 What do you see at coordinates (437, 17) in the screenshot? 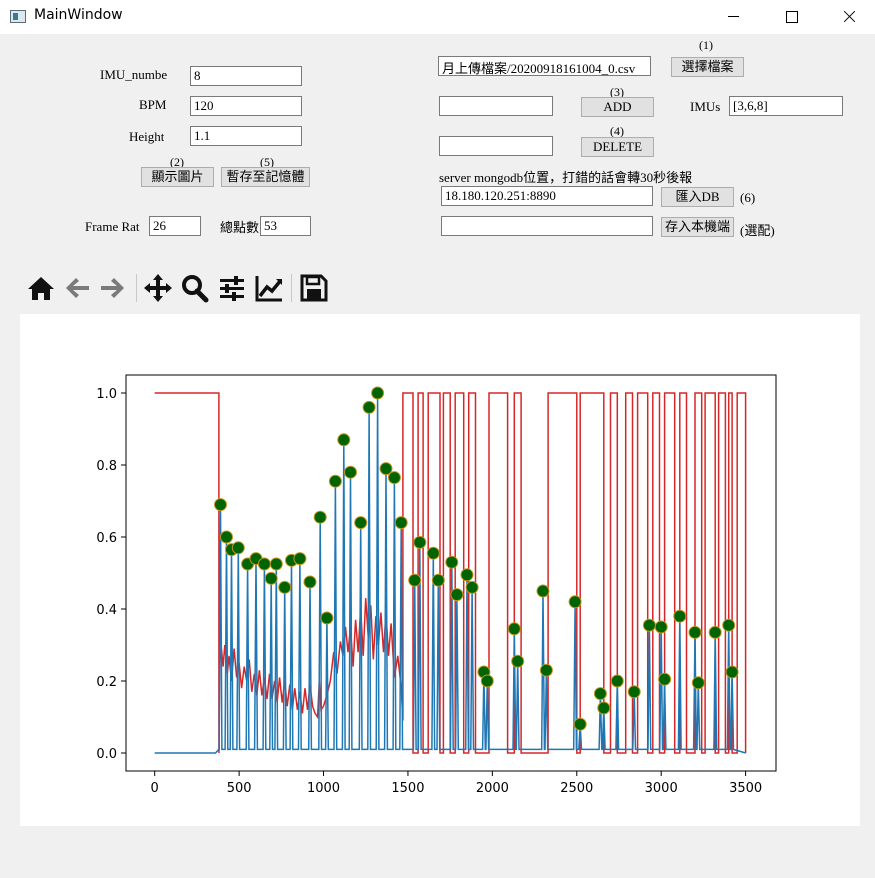
I see `title-bar: MainWindow` at bounding box center [437, 17].